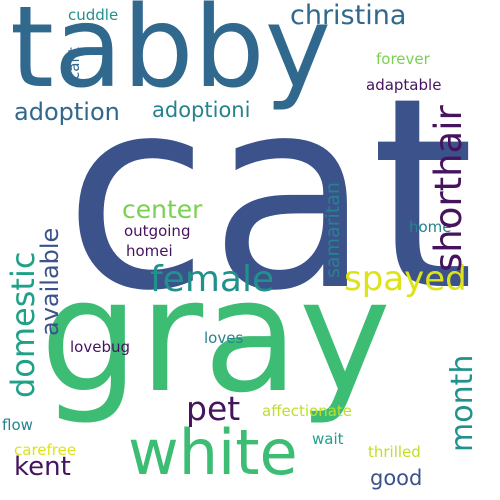 This screenshot has height=500, width=500. I want to click on word-thrilled: thrilled, so click(394, 452).